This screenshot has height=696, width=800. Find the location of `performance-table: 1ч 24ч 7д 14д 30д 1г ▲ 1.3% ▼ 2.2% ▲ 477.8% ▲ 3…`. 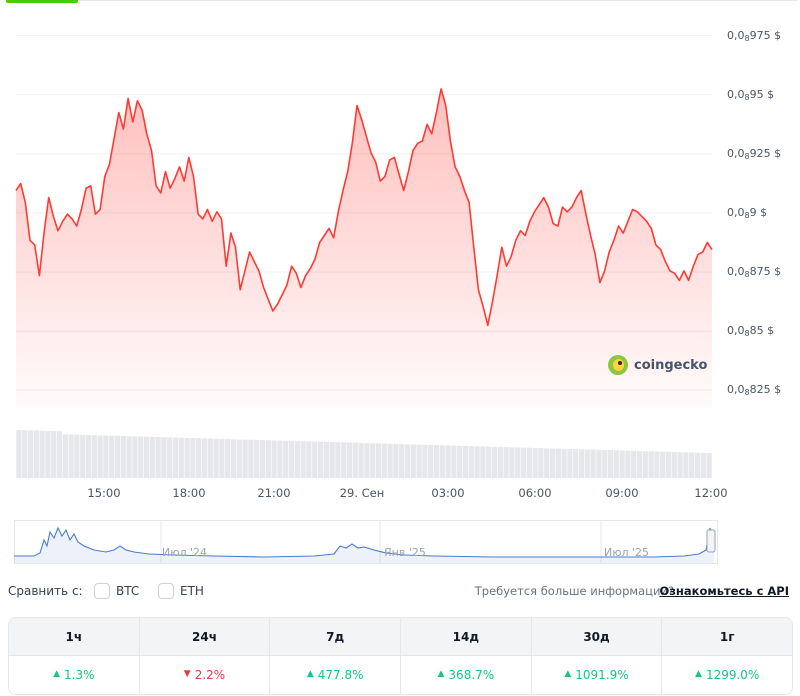

performance-table: 1ч 24ч 7д 14д 30д 1г ▲ 1.3% ▼ 2.2% ▲ 477.8% ▲ 3… is located at coordinates (400, 656).